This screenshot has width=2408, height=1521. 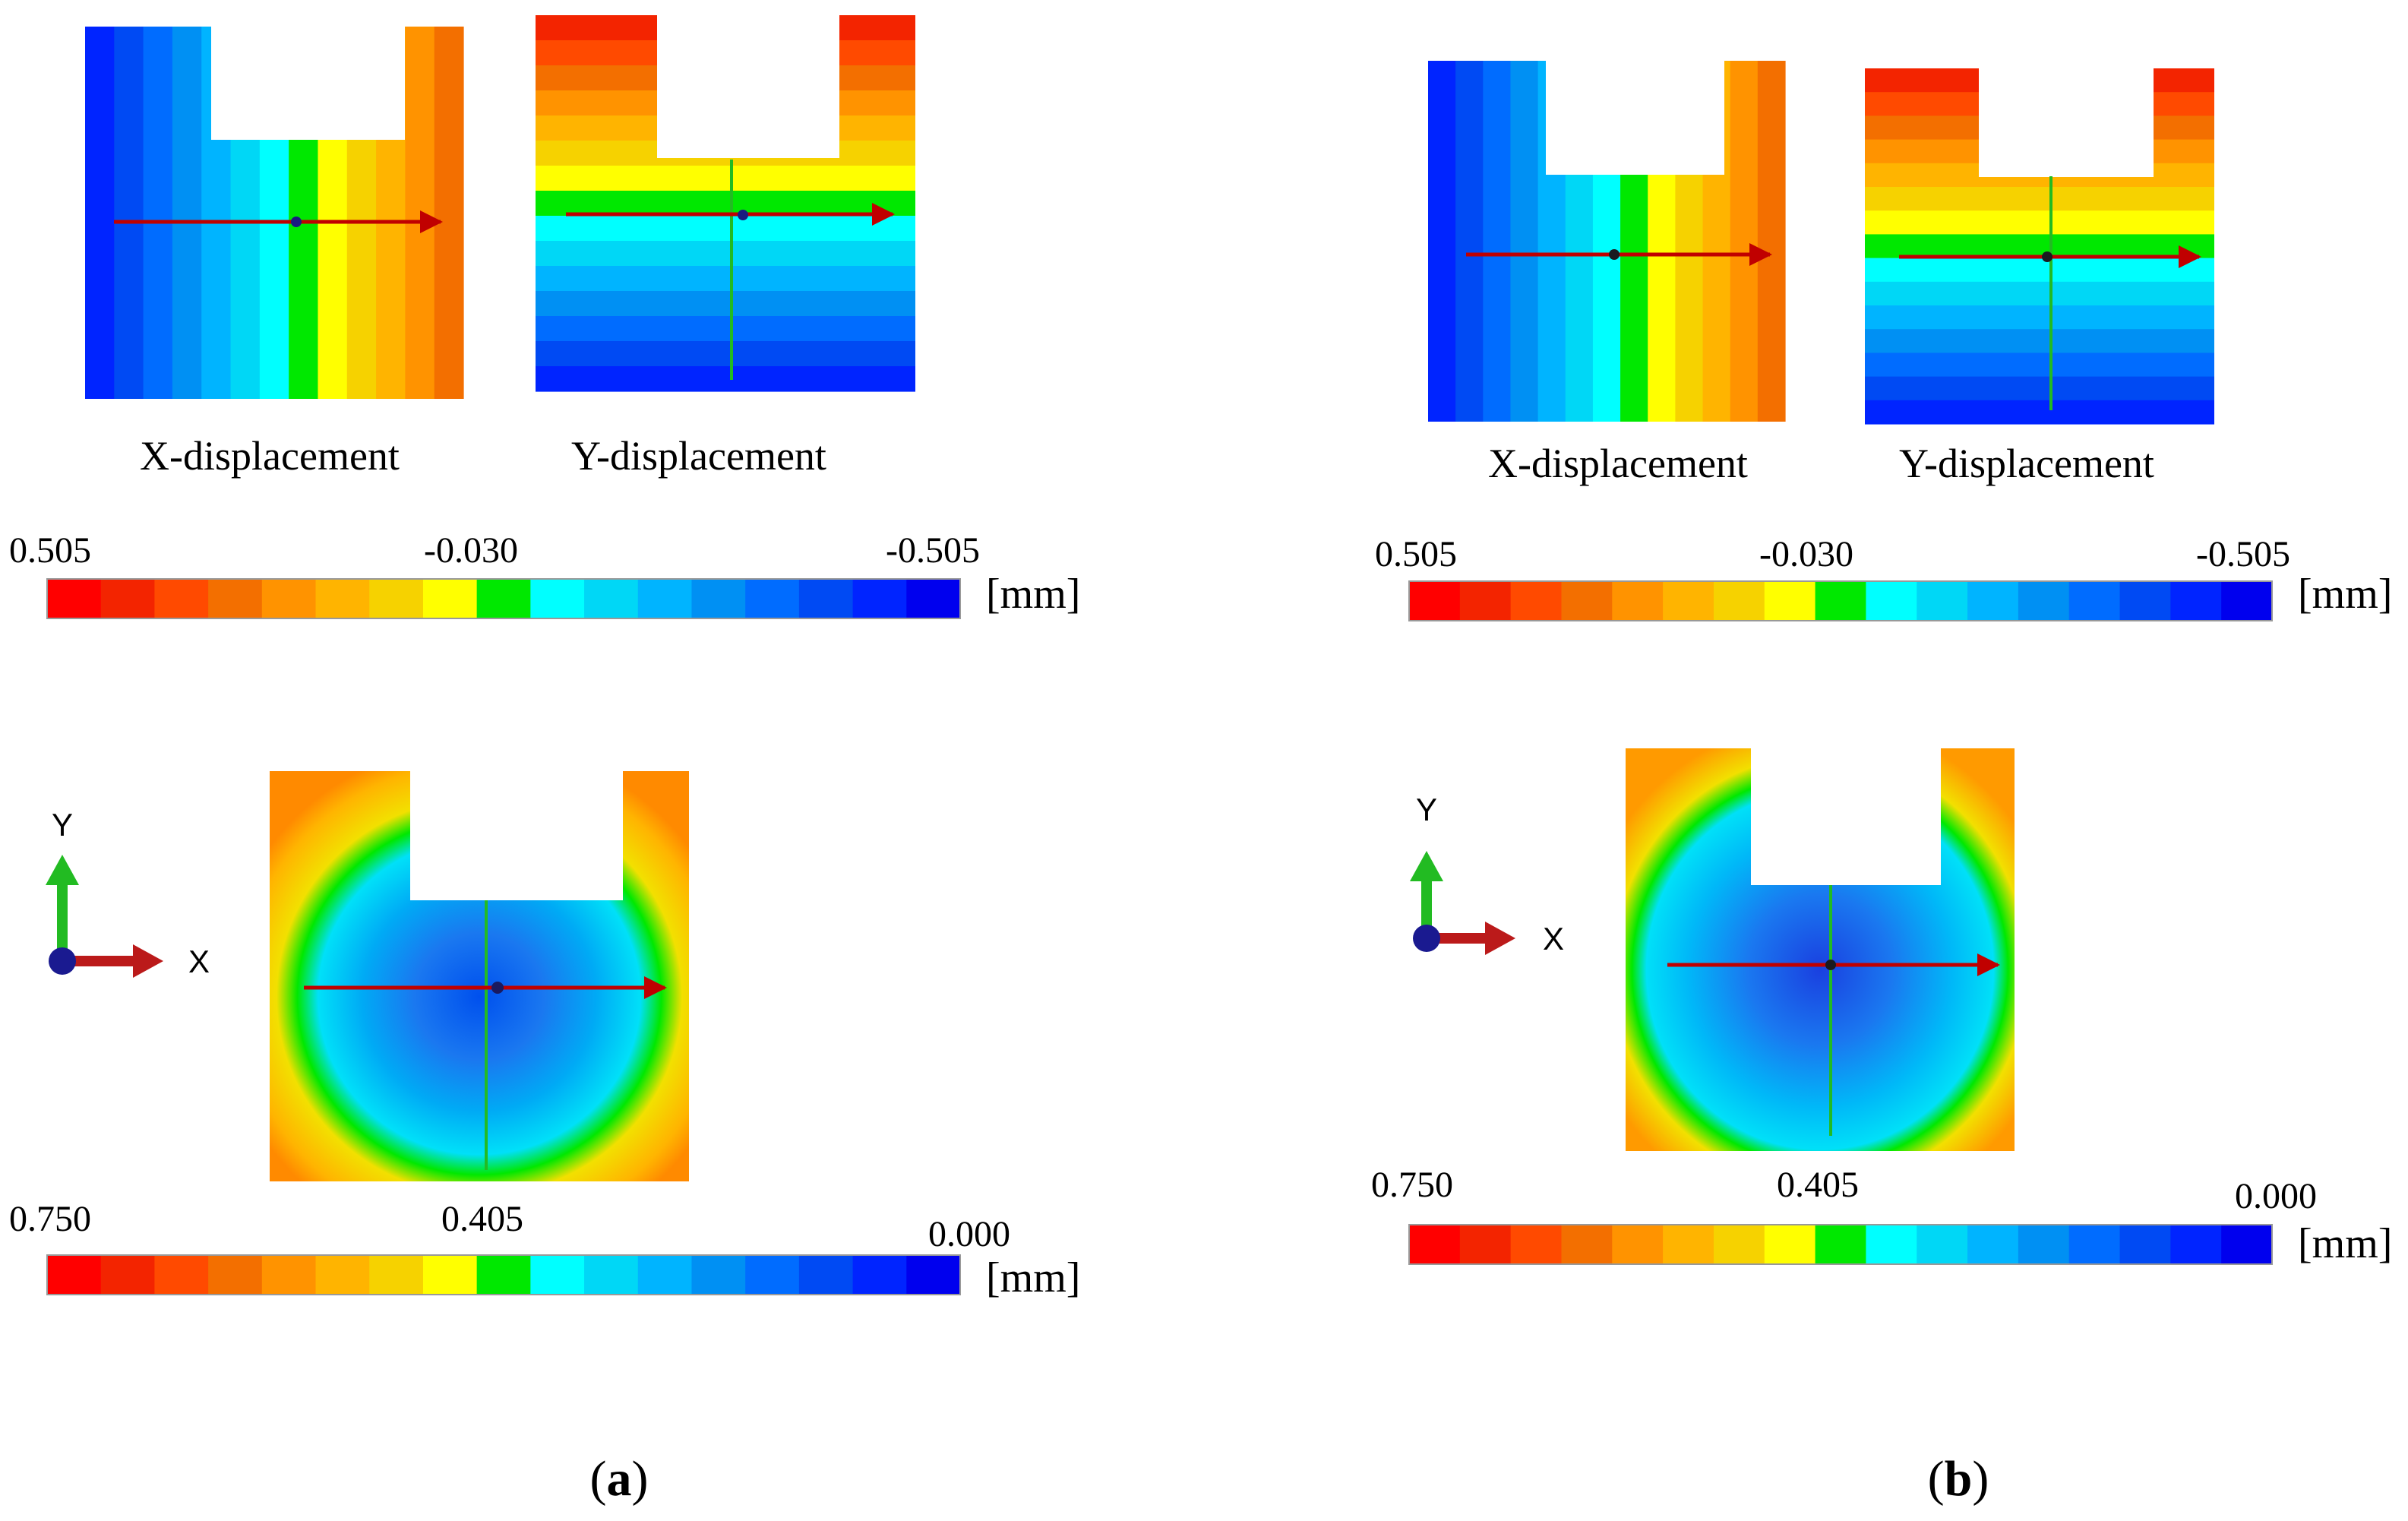 I want to click on axis-triad-a: Y X, so click(x=128, y=893).